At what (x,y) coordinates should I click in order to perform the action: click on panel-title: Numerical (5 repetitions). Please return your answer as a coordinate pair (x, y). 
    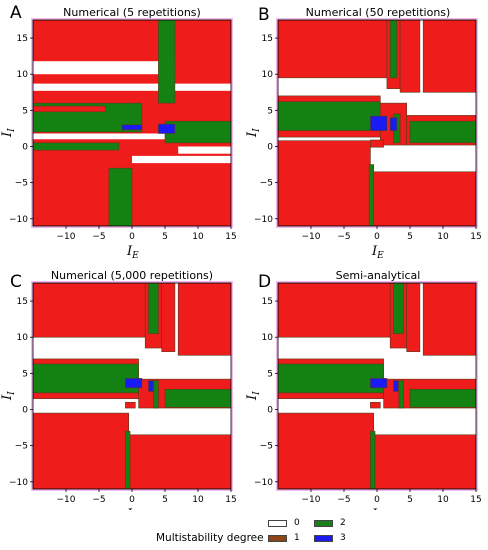
    Looking at the image, I should click on (132, 12).